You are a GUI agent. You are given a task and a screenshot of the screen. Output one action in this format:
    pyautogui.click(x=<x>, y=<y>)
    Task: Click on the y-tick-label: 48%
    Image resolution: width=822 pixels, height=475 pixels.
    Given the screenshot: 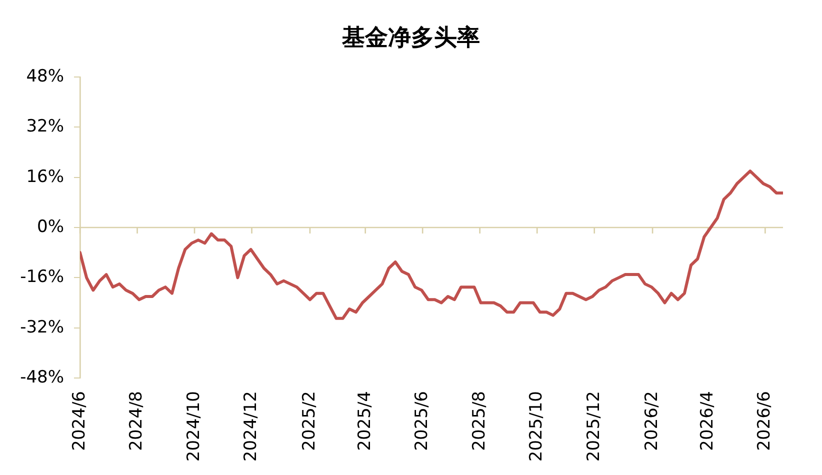 What is the action you would take?
    pyautogui.click(x=45, y=76)
    